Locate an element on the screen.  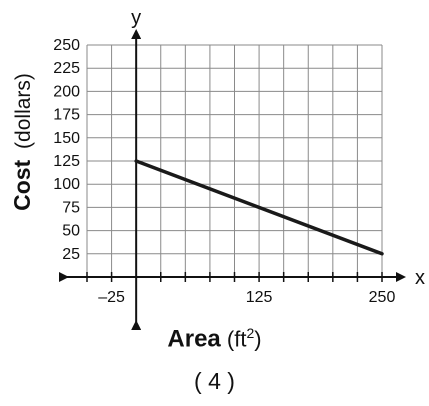
x-axis-label-main: Area is located at coordinates (194, 339).